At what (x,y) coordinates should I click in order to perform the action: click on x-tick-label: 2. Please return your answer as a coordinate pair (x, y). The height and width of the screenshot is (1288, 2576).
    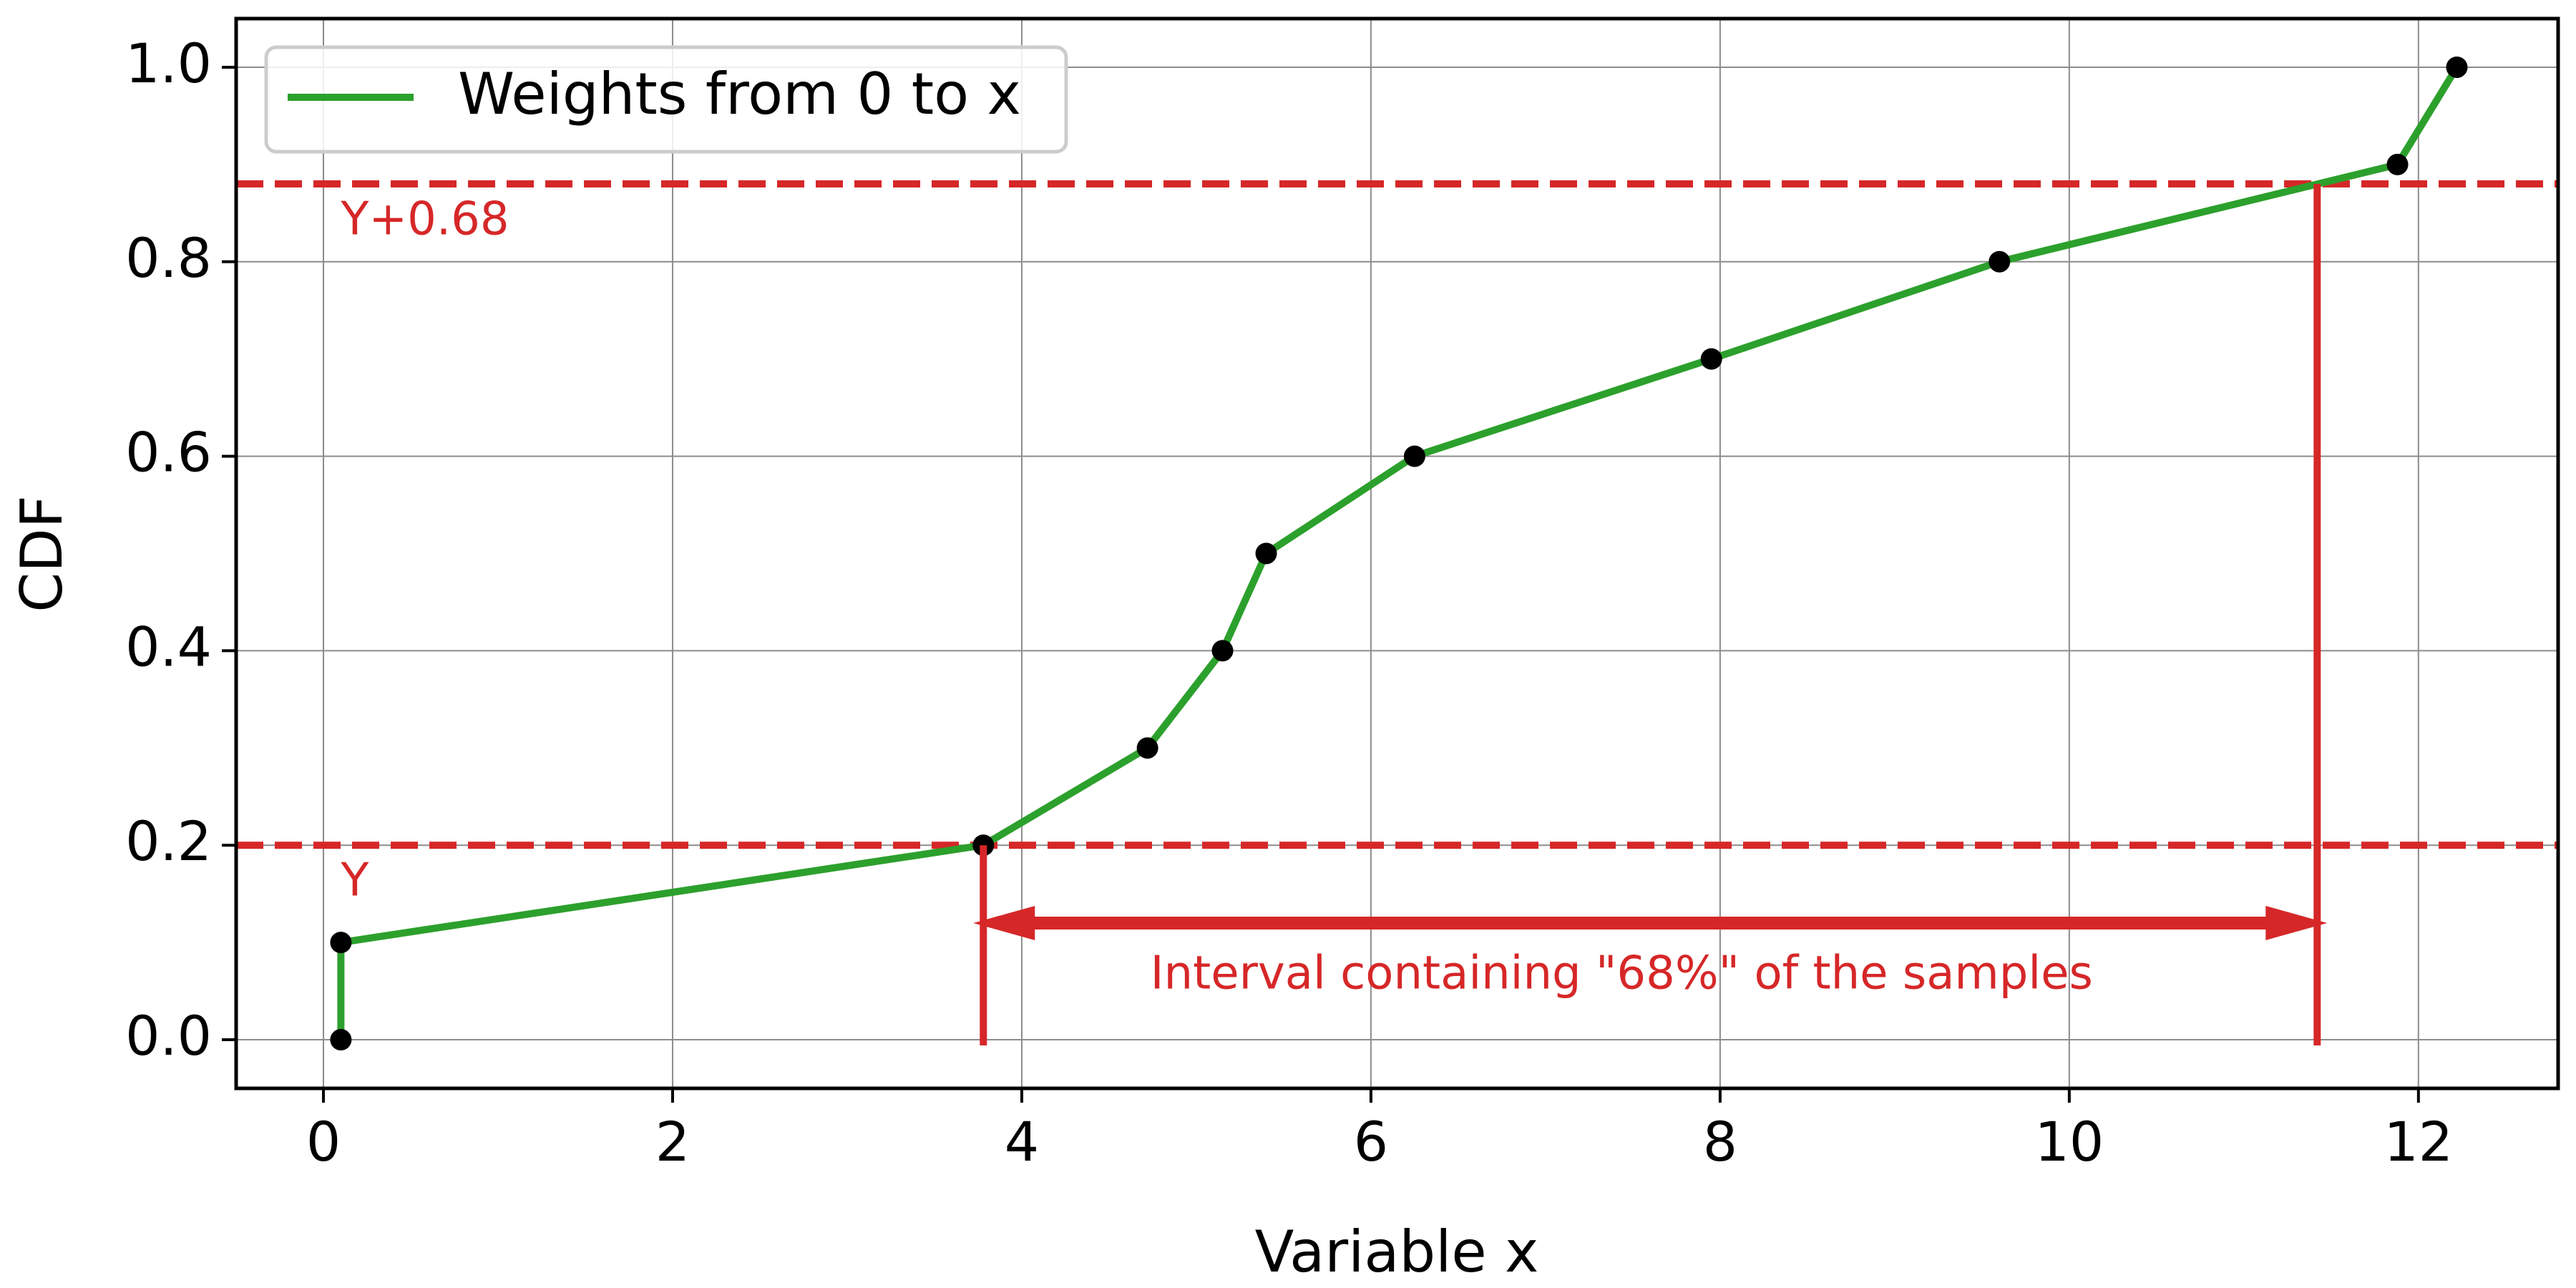
    Looking at the image, I should click on (672, 1142).